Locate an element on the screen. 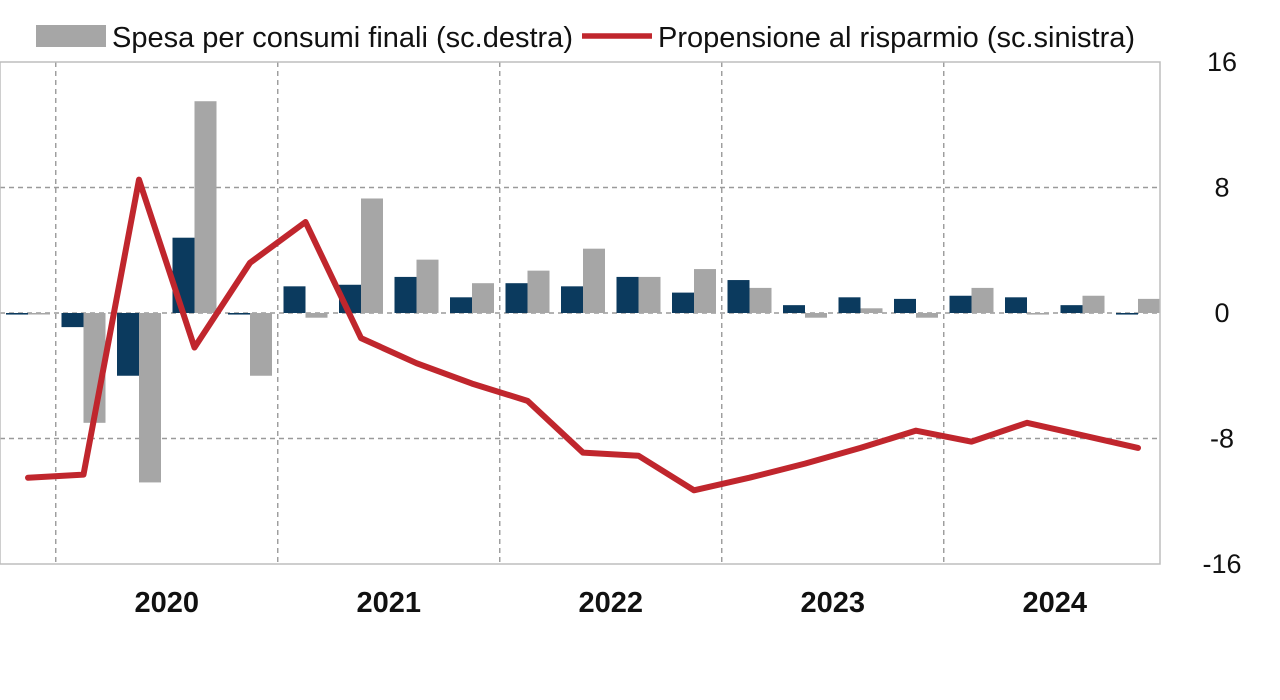 The image size is (1280, 700). bar-s1-2024-Q4 is located at coordinates (1149, 305).